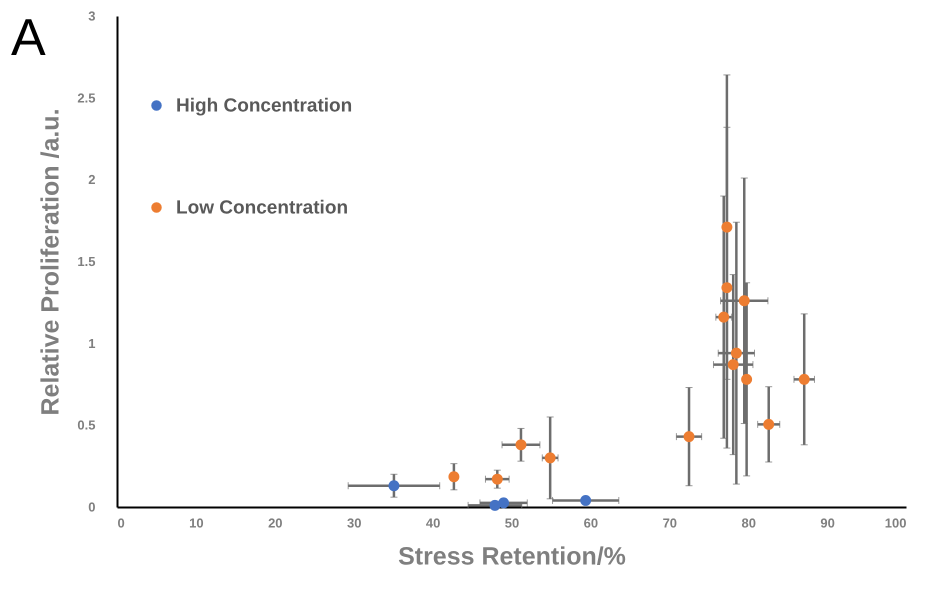  I want to click on x-tick-label: 10, so click(196, 523).